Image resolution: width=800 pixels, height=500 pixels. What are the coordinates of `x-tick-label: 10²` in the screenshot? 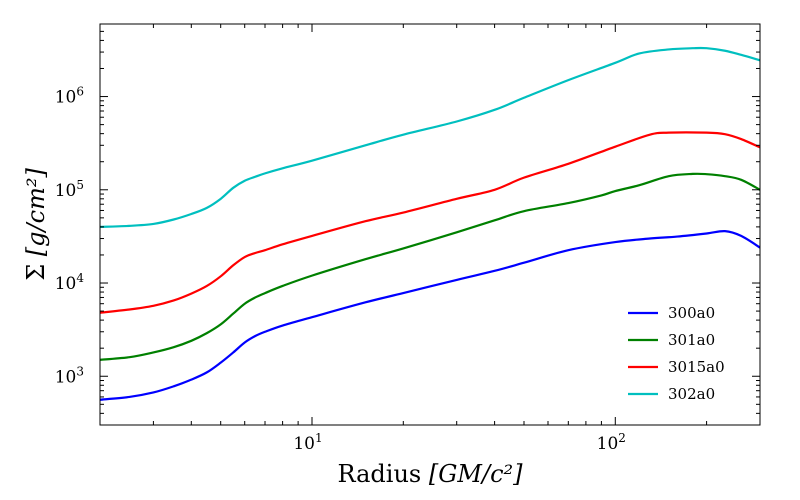 It's located at (611, 442).